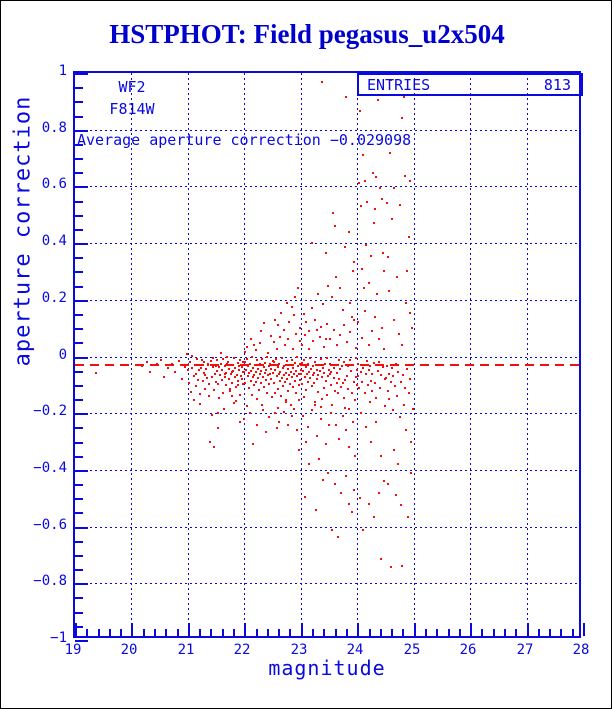 This screenshot has width=612, height=709. Describe the element at coordinates (62, 71) in the screenshot. I see `y-tick-label: 1` at that location.